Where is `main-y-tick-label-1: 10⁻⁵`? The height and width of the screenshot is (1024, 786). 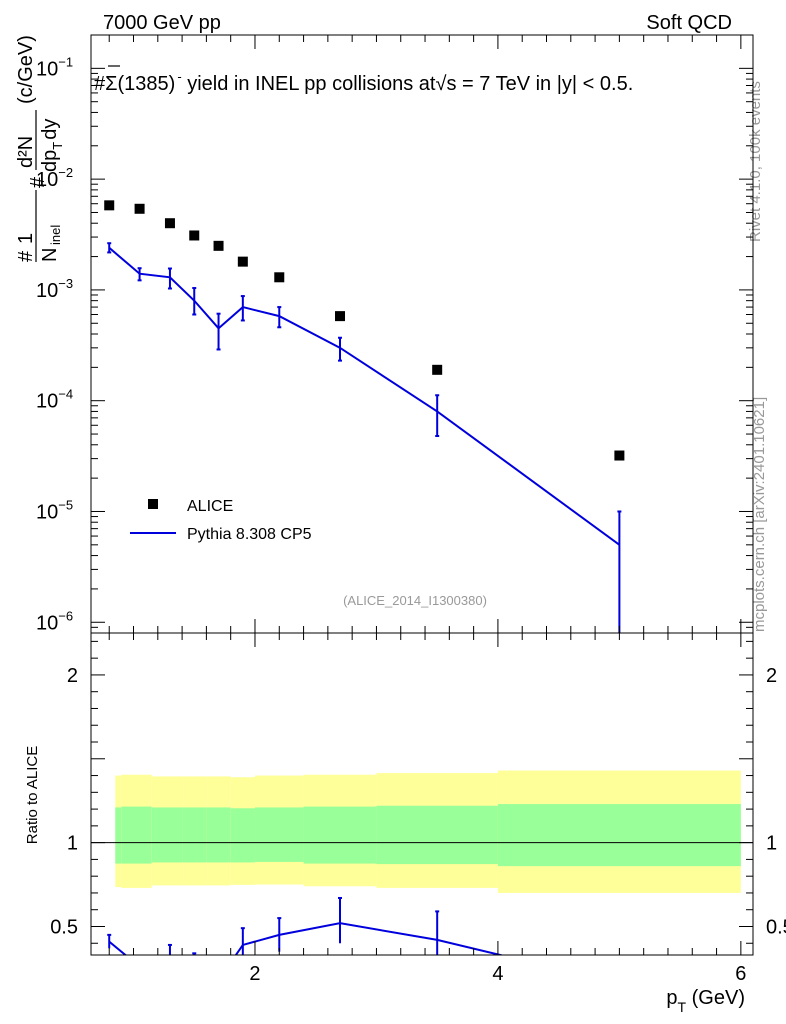 main-y-tick-label-1: 10⁻⁵ is located at coordinates (54, 510).